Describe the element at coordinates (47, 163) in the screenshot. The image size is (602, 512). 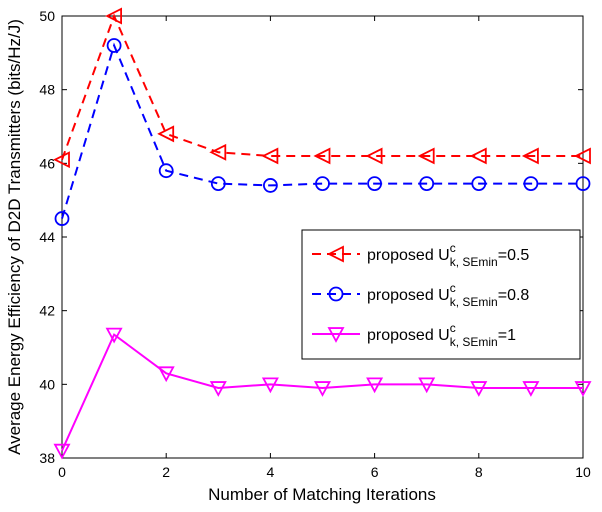
I see `y-tick-label: 46` at that location.